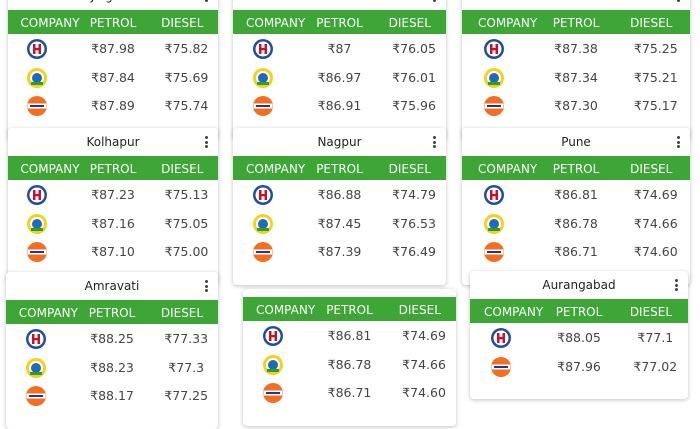 Image resolution: width=700 pixels, height=429 pixels. What do you see at coordinates (186, 105) in the screenshot?
I see `diesel-price: ₹75.74` at bounding box center [186, 105].